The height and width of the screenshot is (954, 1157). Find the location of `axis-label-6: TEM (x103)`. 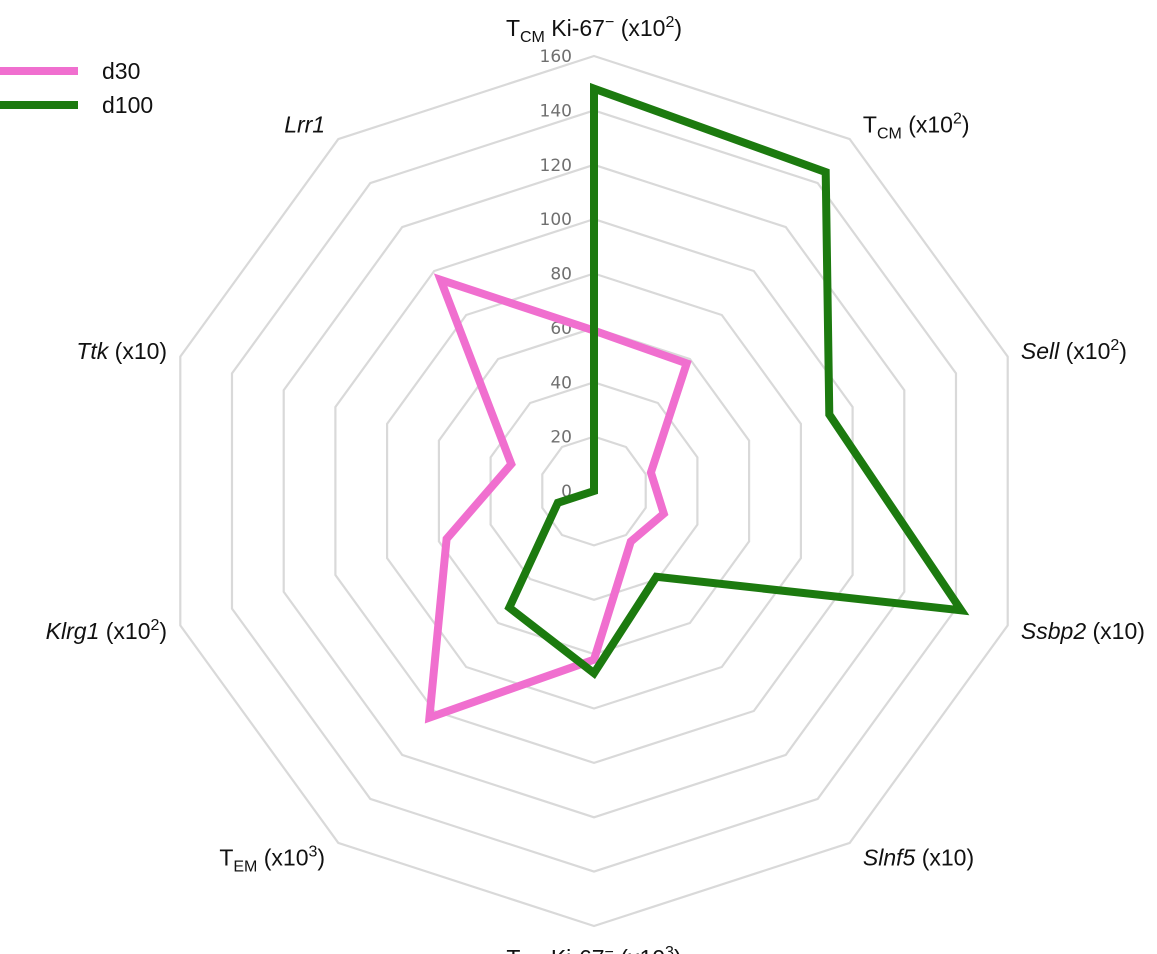

axis-label-6: TEM (x103) is located at coordinates (272, 860).